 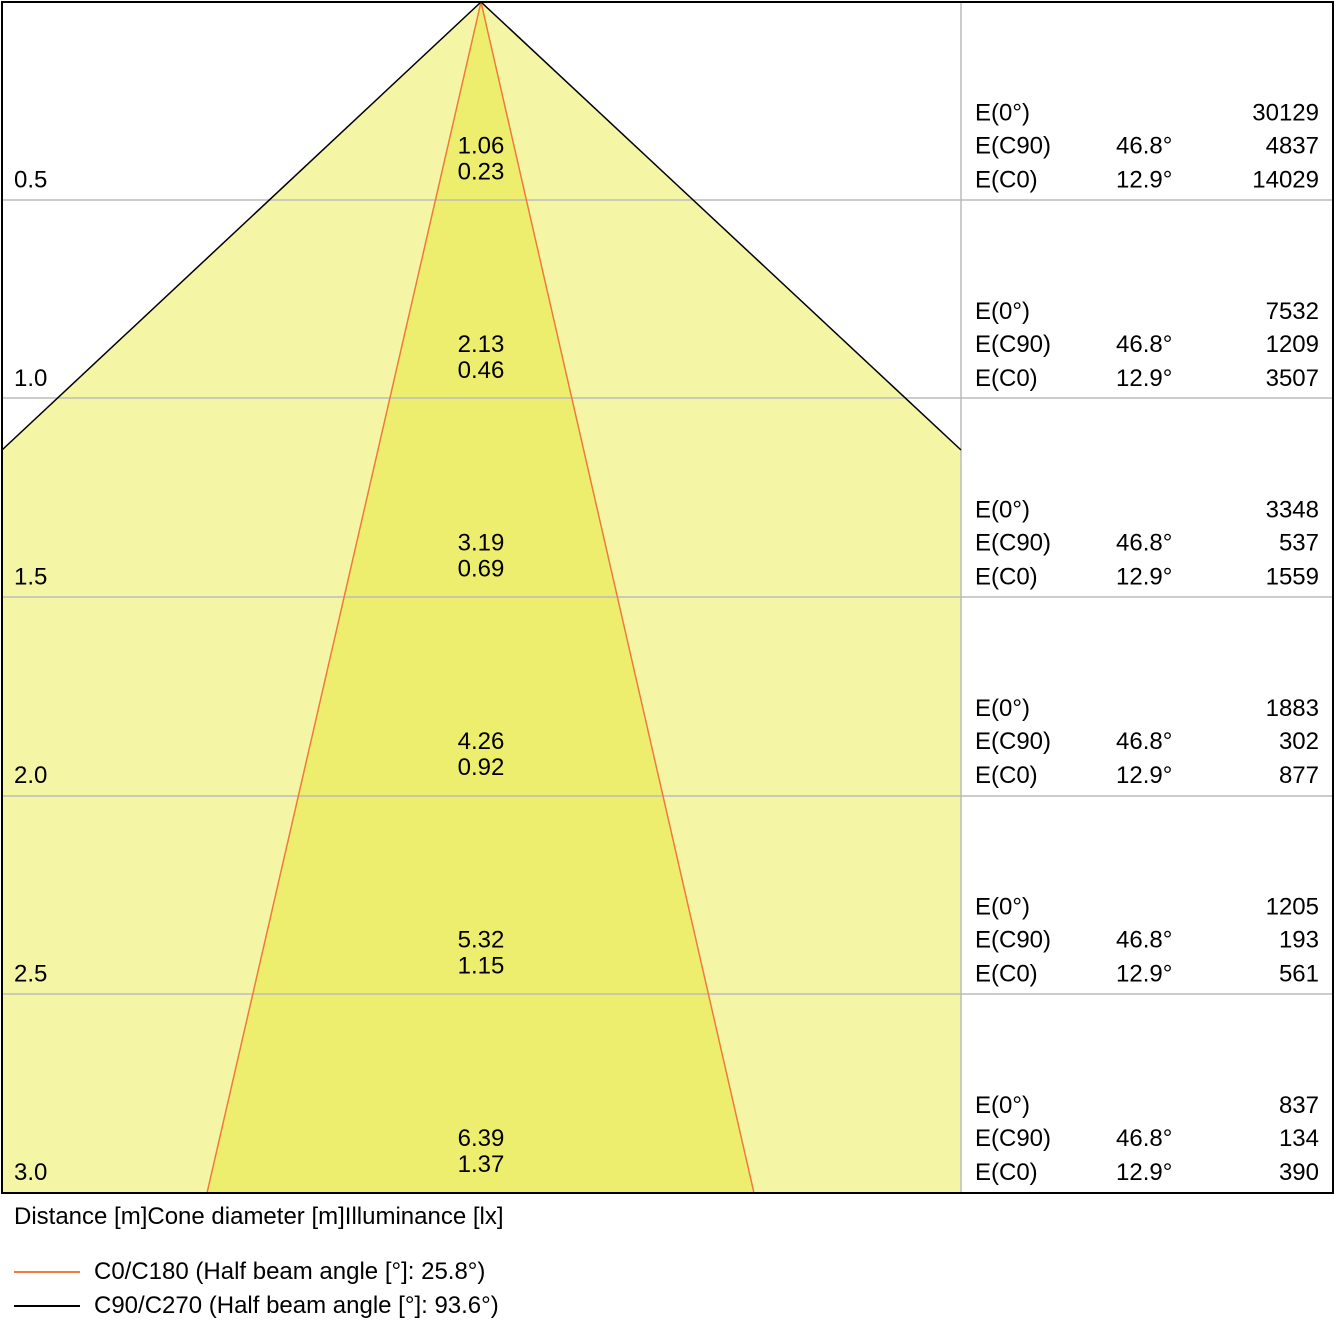 What do you see at coordinates (1292, 311) in the screenshot?
I see `e0-illuminance-value: 7532` at bounding box center [1292, 311].